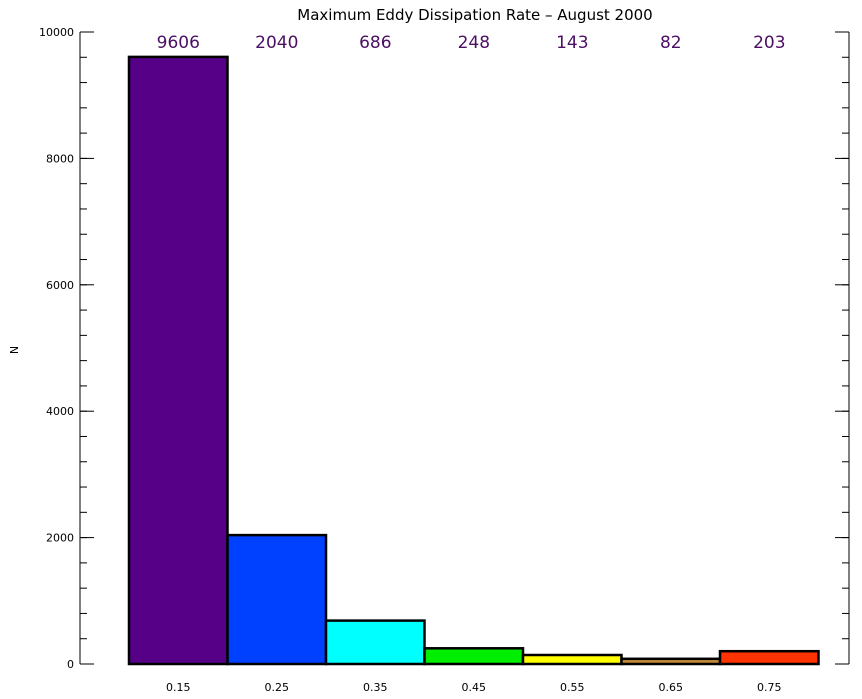  I want to click on bar-value-label: 203, so click(769, 43).